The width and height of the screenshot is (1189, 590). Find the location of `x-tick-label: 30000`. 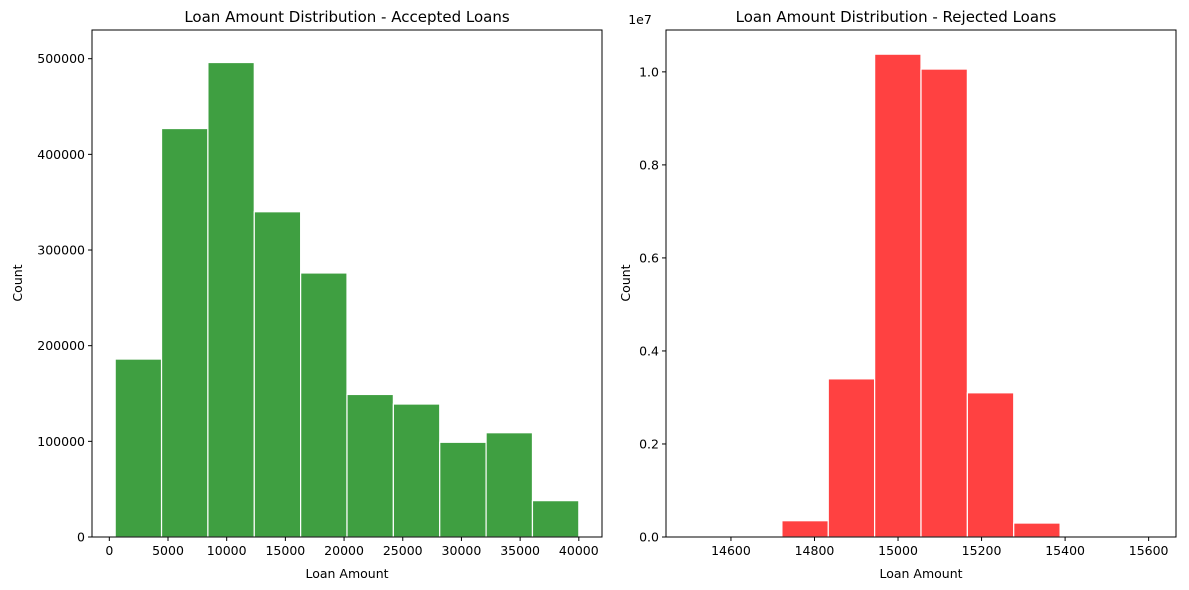

x-tick-label: 30000 is located at coordinates (462, 550).